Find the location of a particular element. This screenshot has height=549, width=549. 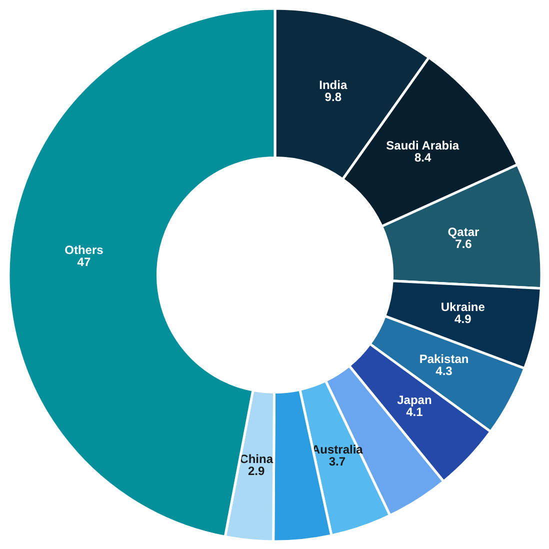

slice-label: China is located at coordinates (257, 459).